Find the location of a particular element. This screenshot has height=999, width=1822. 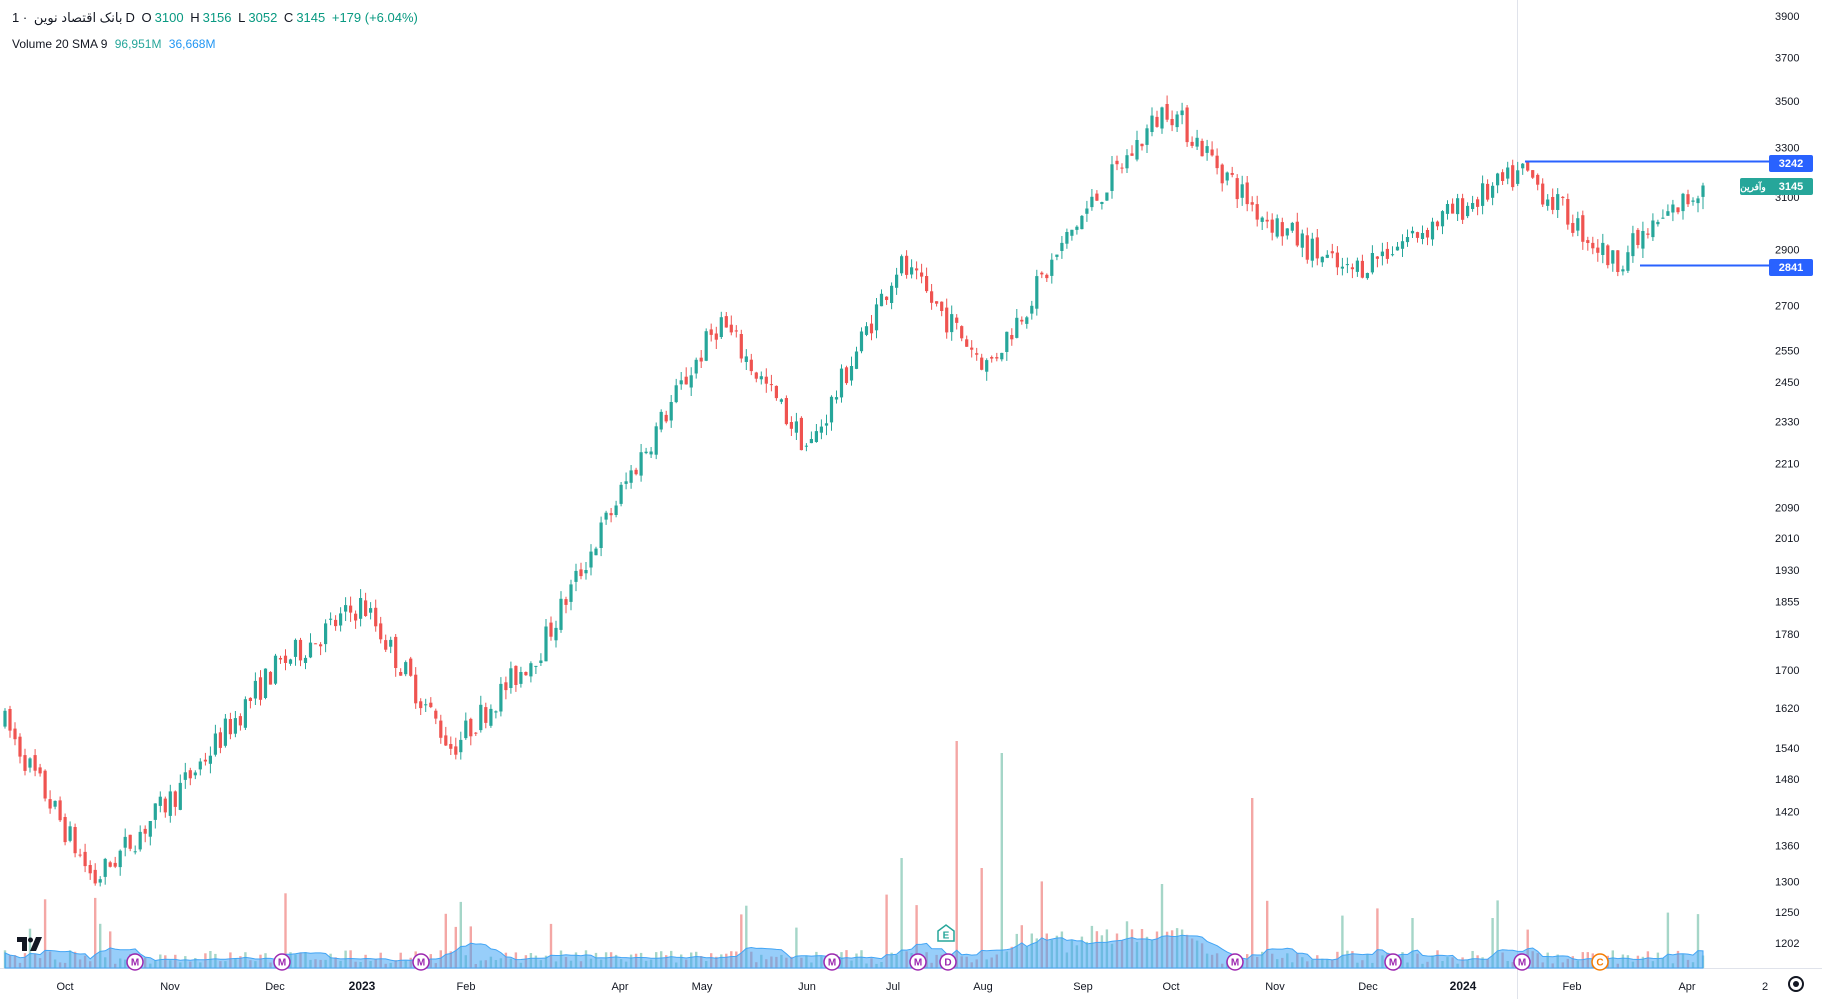

sma-value: 36,668M is located at coordinates (192, 44).